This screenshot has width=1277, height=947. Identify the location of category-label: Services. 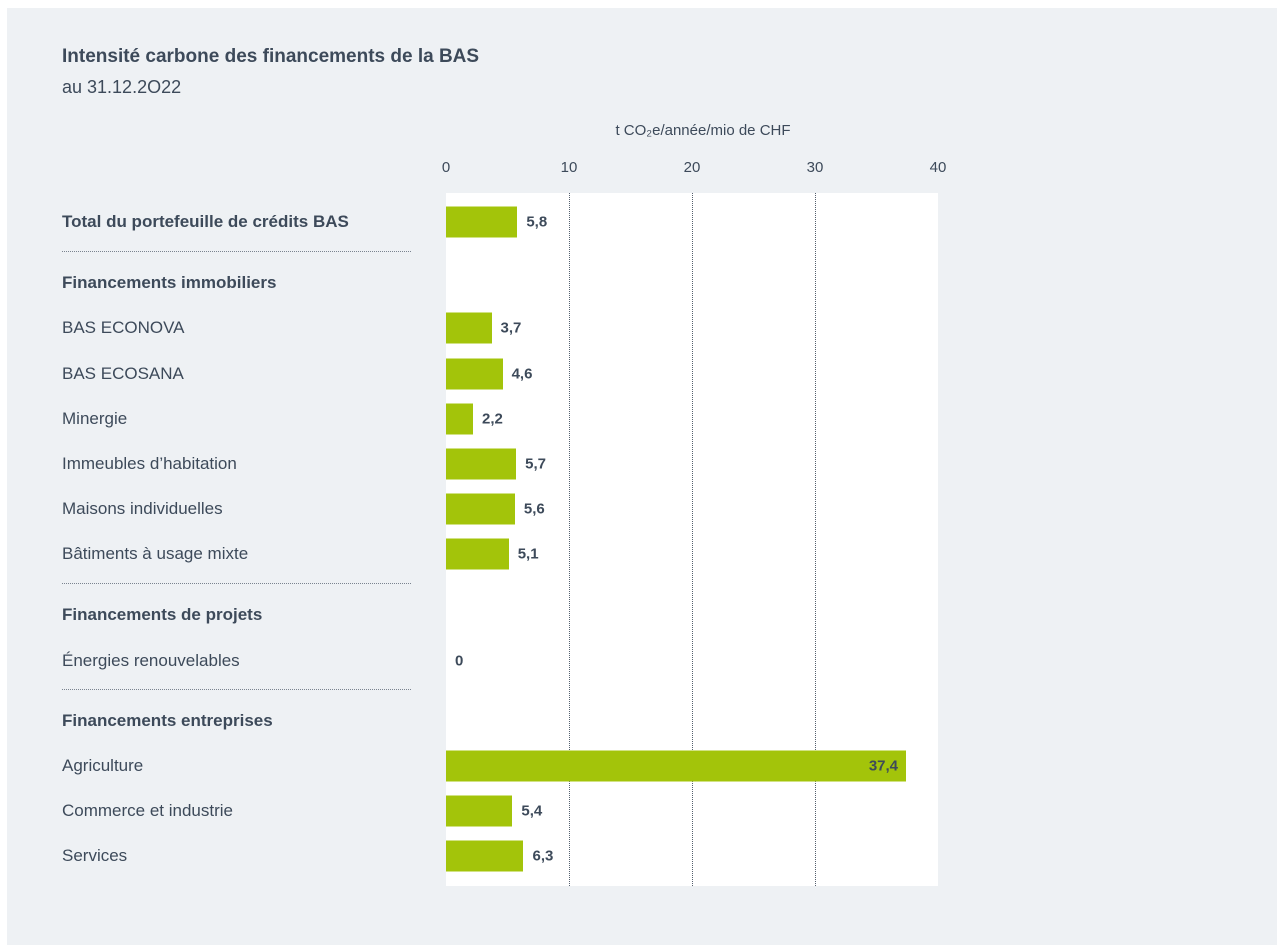
(95, 855).